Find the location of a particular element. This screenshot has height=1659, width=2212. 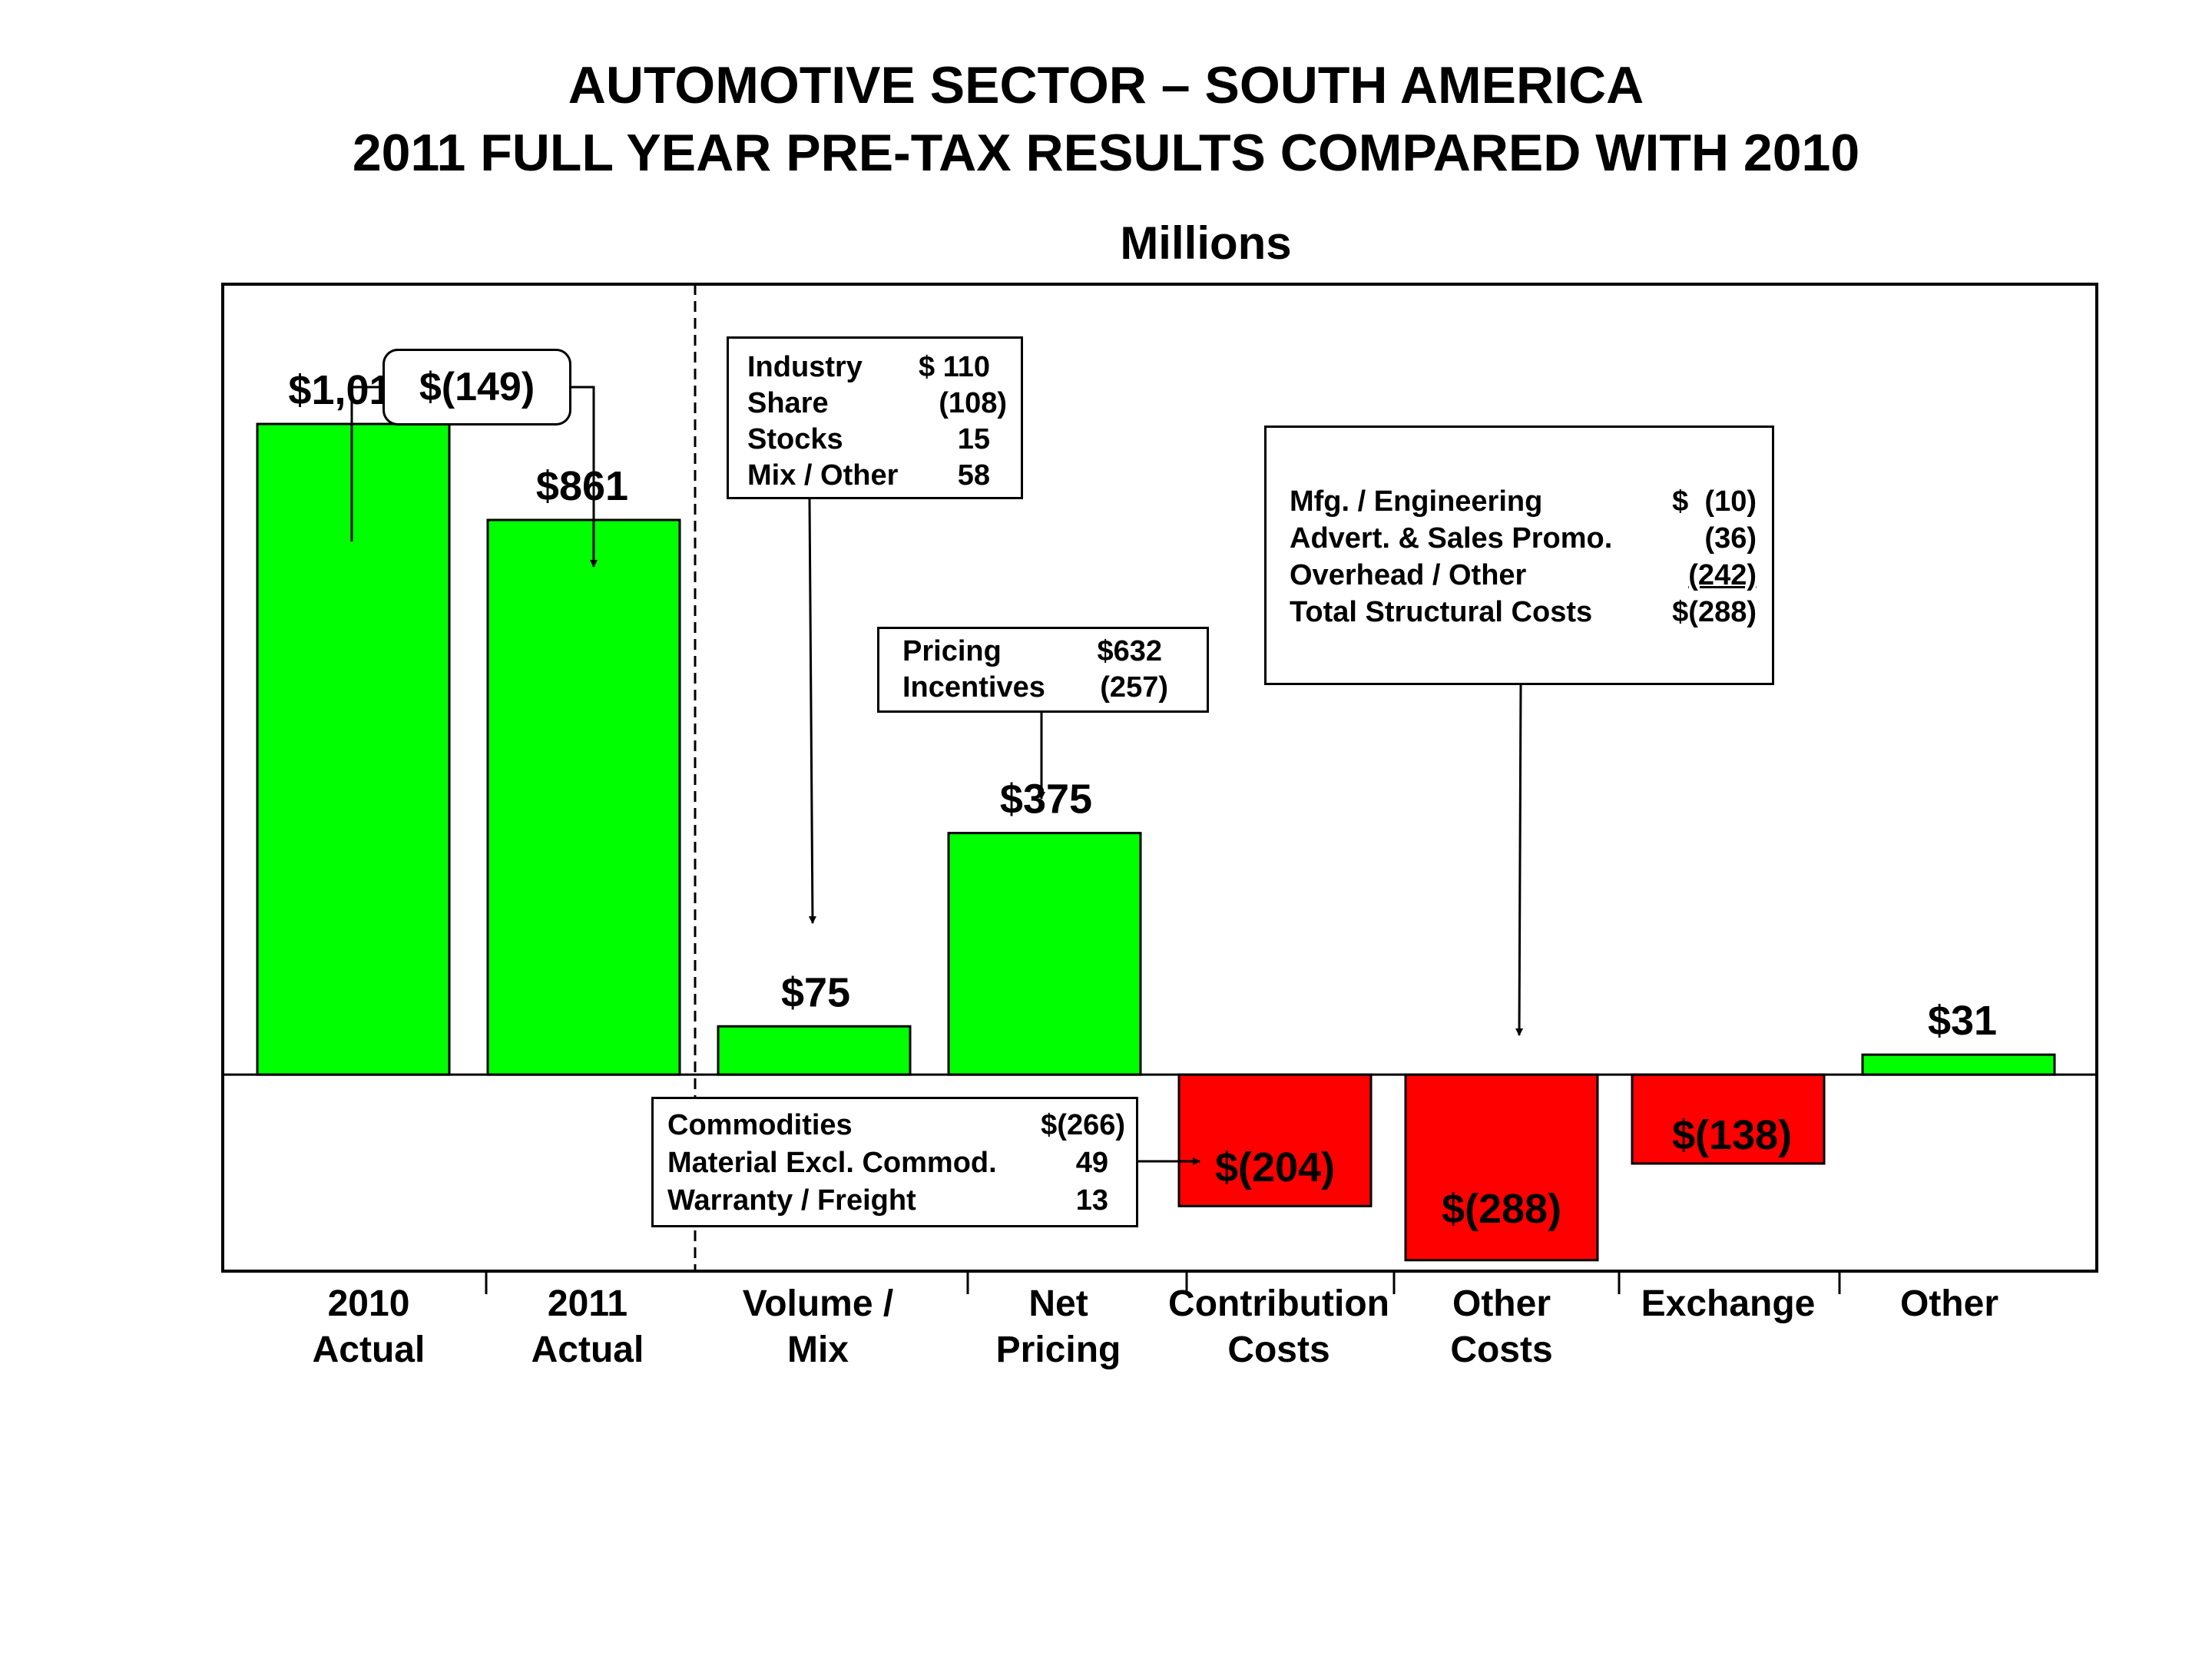

category-label-2-1: Mix is located at coordinates (818, 1350).